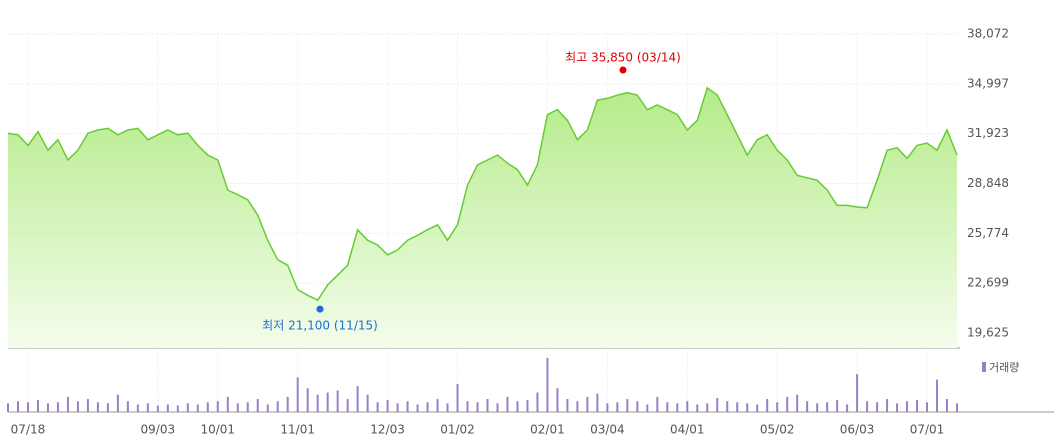 This screenshot has width=1054, height=446. What do you see at coordinates (623, 58) in the screenshot?
I see `annotation-label: 최고 35,850 (03/14)` at bounding box center [623, 58].